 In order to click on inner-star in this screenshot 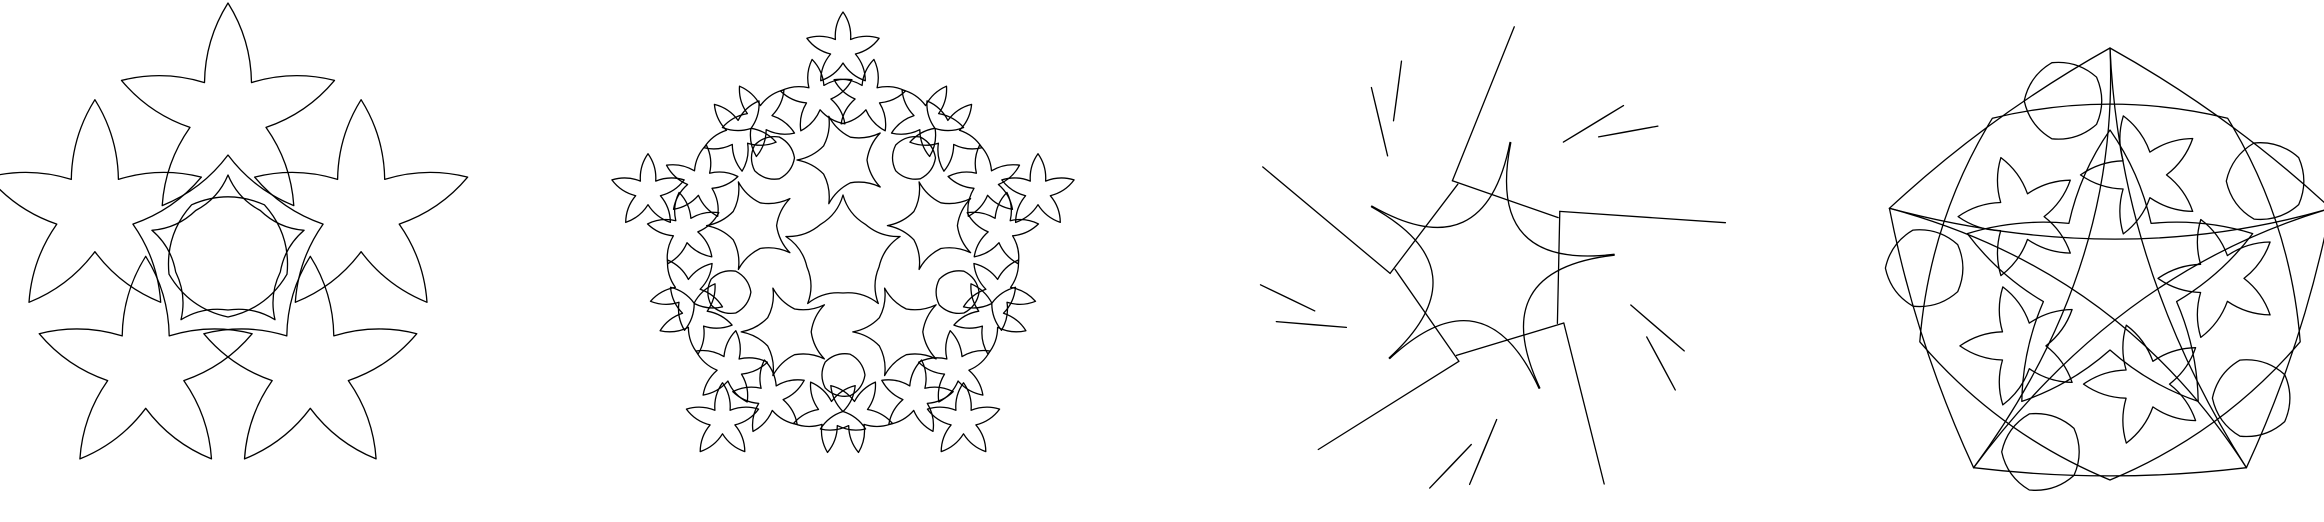, I will do `click(2110, 266)`.